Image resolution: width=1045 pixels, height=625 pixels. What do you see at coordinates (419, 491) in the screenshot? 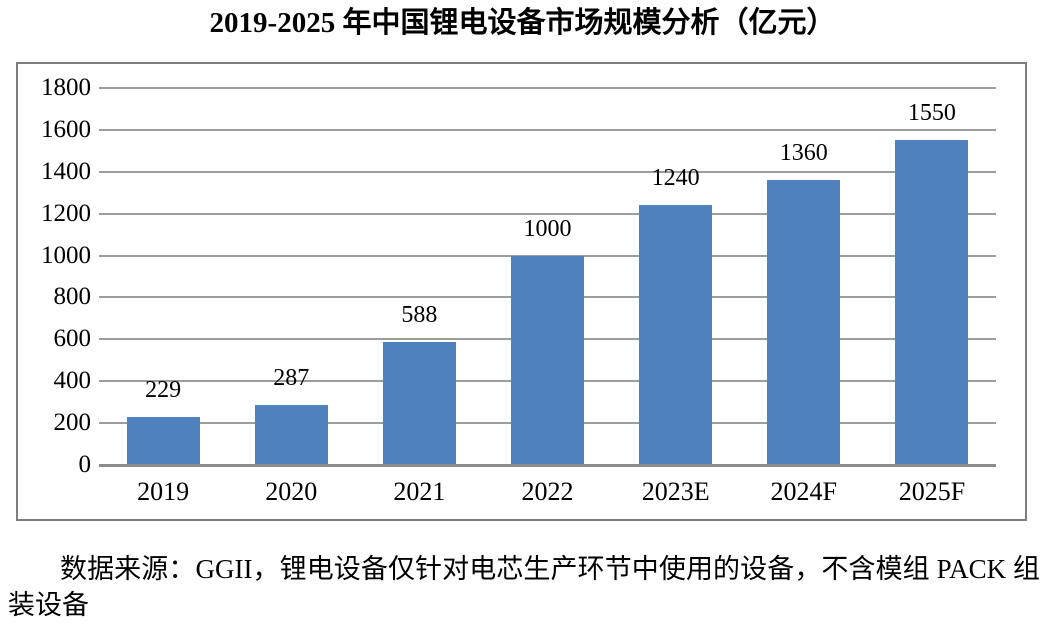
I see `x-tick-label: 2021` at bounding box center [419, 491].